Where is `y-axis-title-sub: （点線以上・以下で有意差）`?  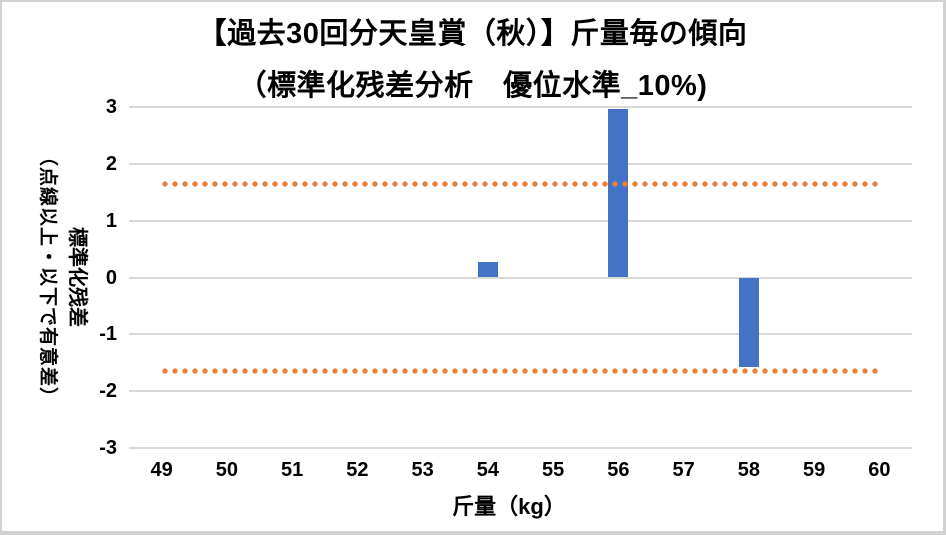 y-axis-title-sub: （点線以上・以下で有意差） is located at coordinates (47, 276).